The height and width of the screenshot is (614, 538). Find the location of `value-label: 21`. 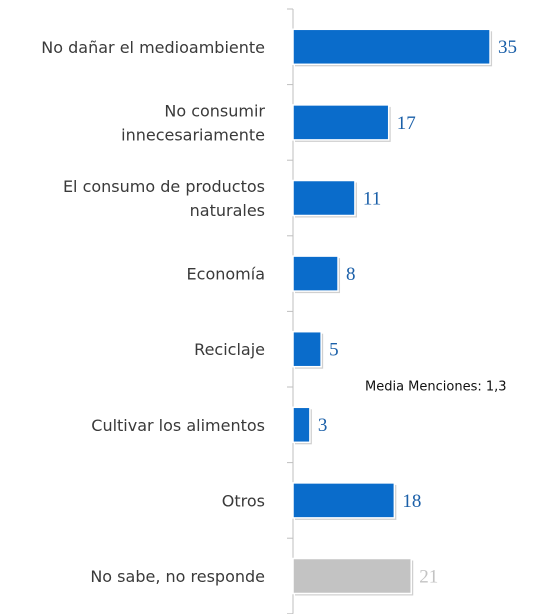

value-label: 21 is located at coordinates (428, 576).